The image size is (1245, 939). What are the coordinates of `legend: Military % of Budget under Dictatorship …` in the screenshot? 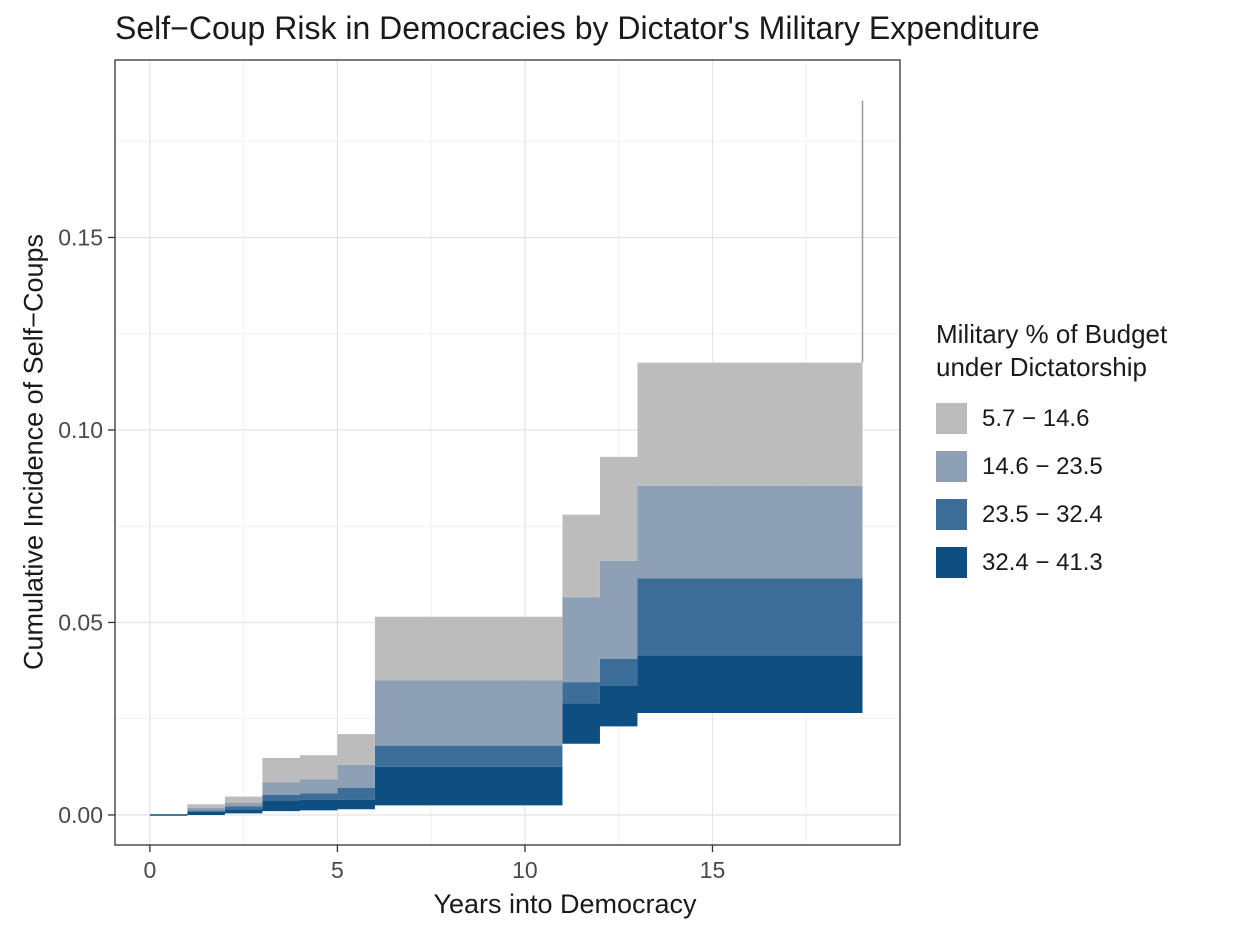 It's located at (1086, 448).